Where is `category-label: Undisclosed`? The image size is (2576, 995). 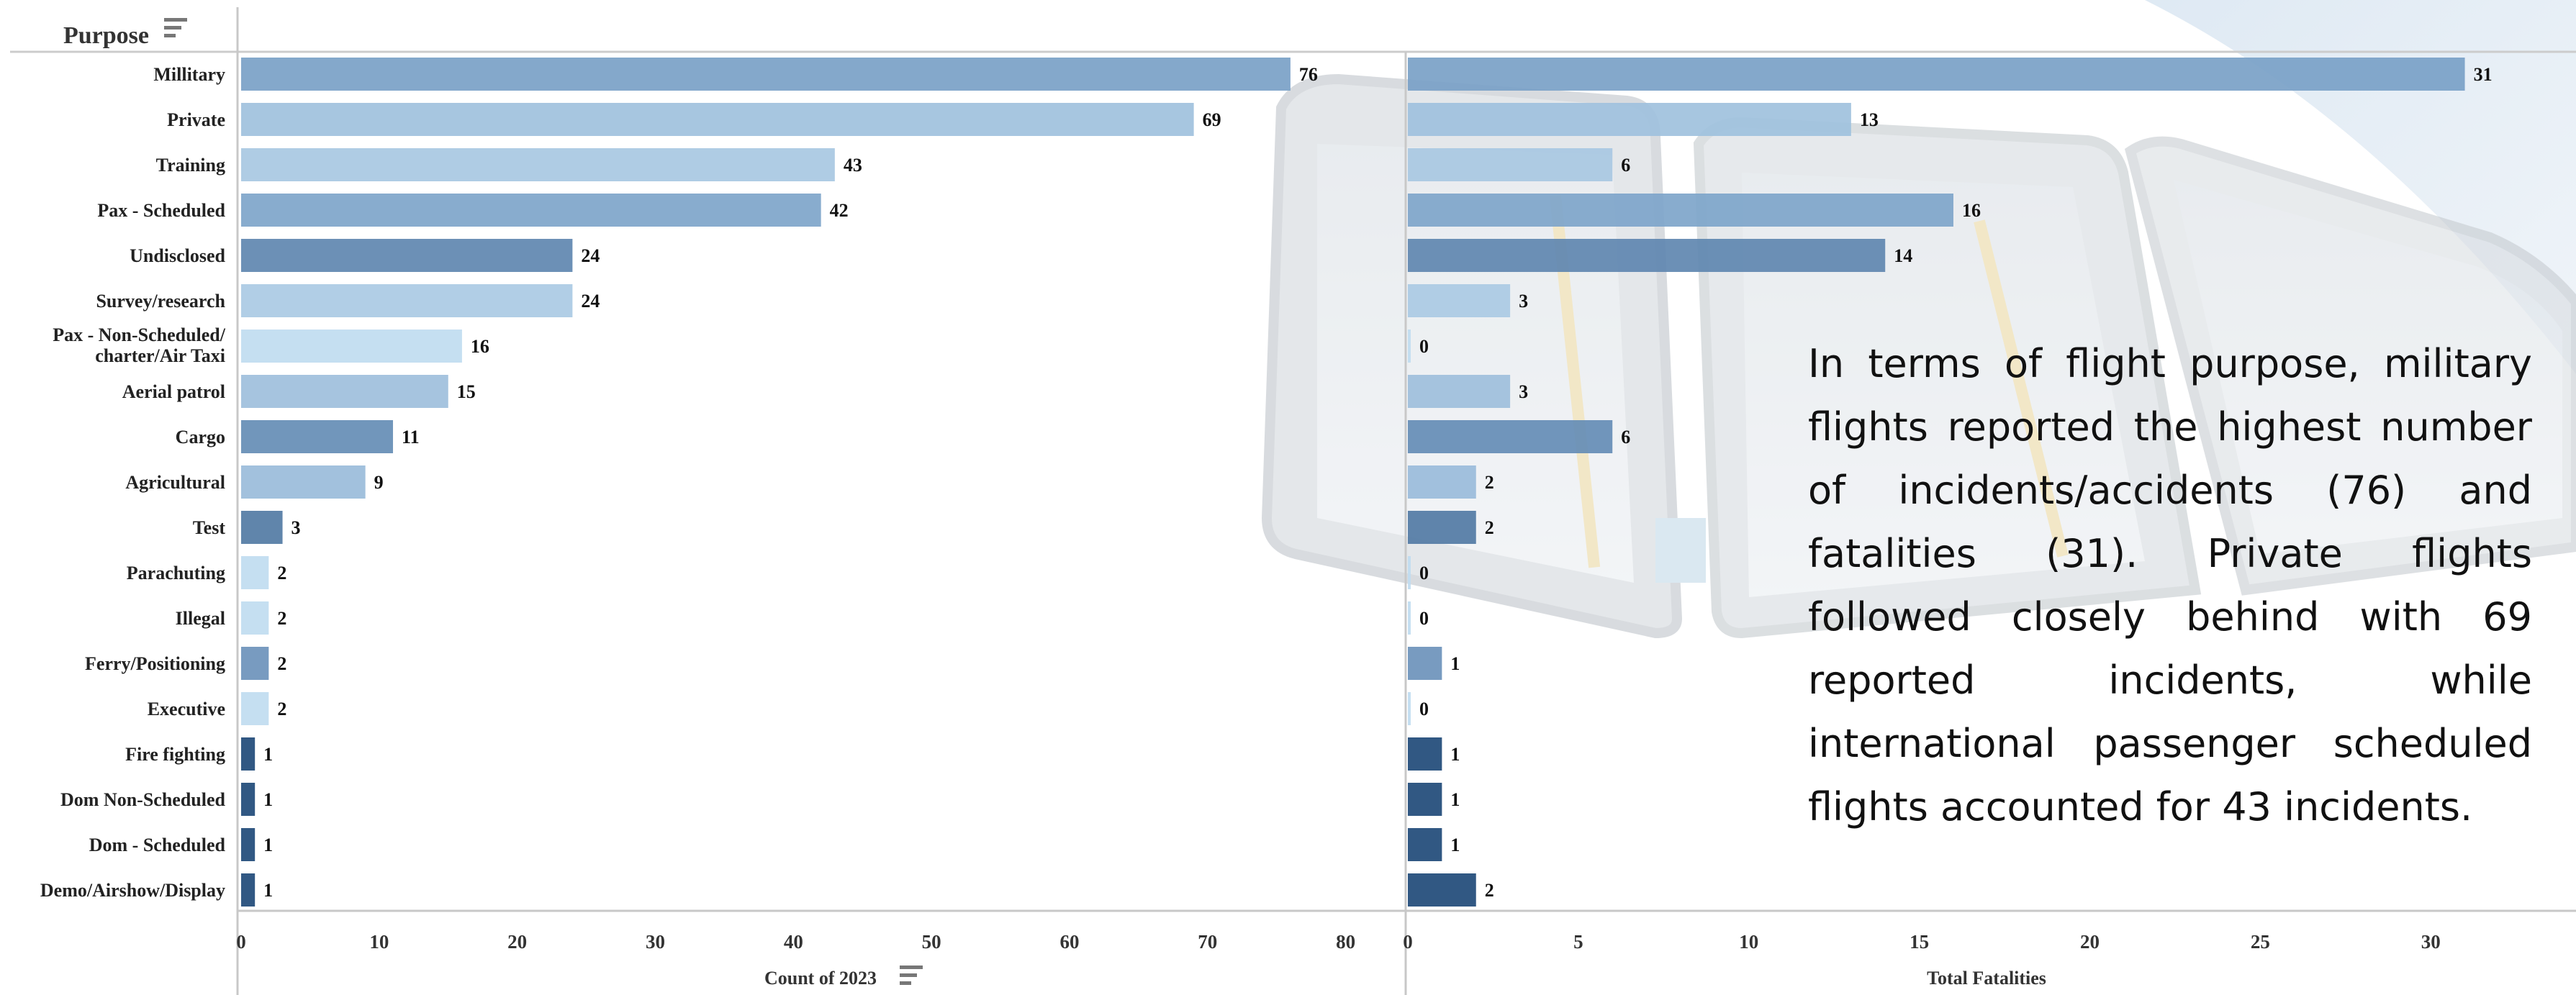 category-label: Undisclosed is located at coordinates (177, 256).